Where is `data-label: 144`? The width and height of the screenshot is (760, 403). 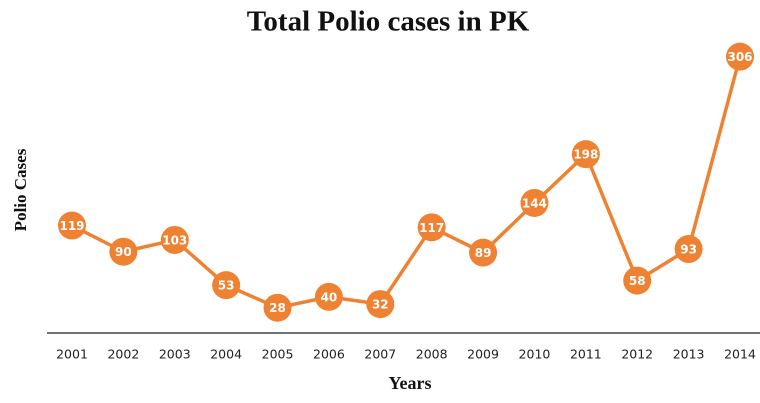
data-label: 144 is located at coordinates (534, 203).